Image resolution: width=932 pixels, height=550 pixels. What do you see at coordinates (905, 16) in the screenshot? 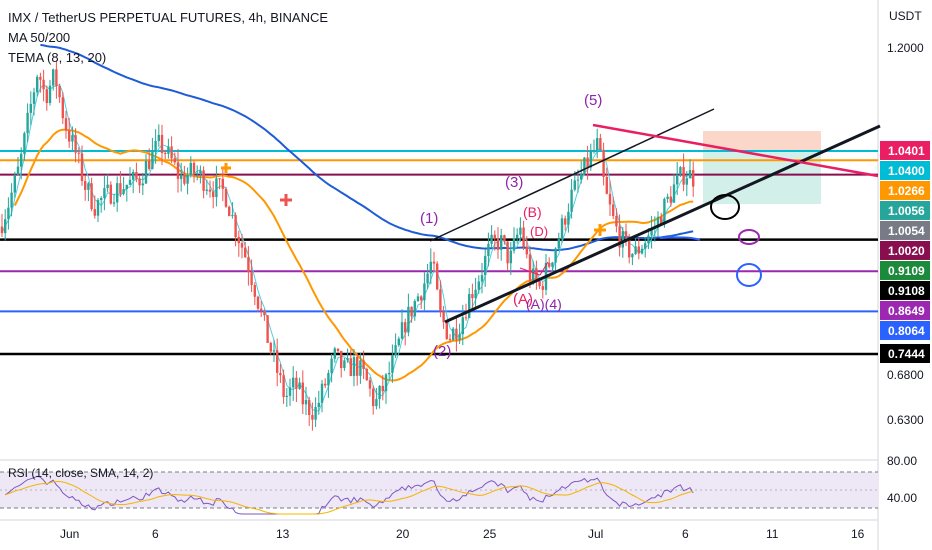
I see `currency-label: USDT` at bounding box center [905, 16].